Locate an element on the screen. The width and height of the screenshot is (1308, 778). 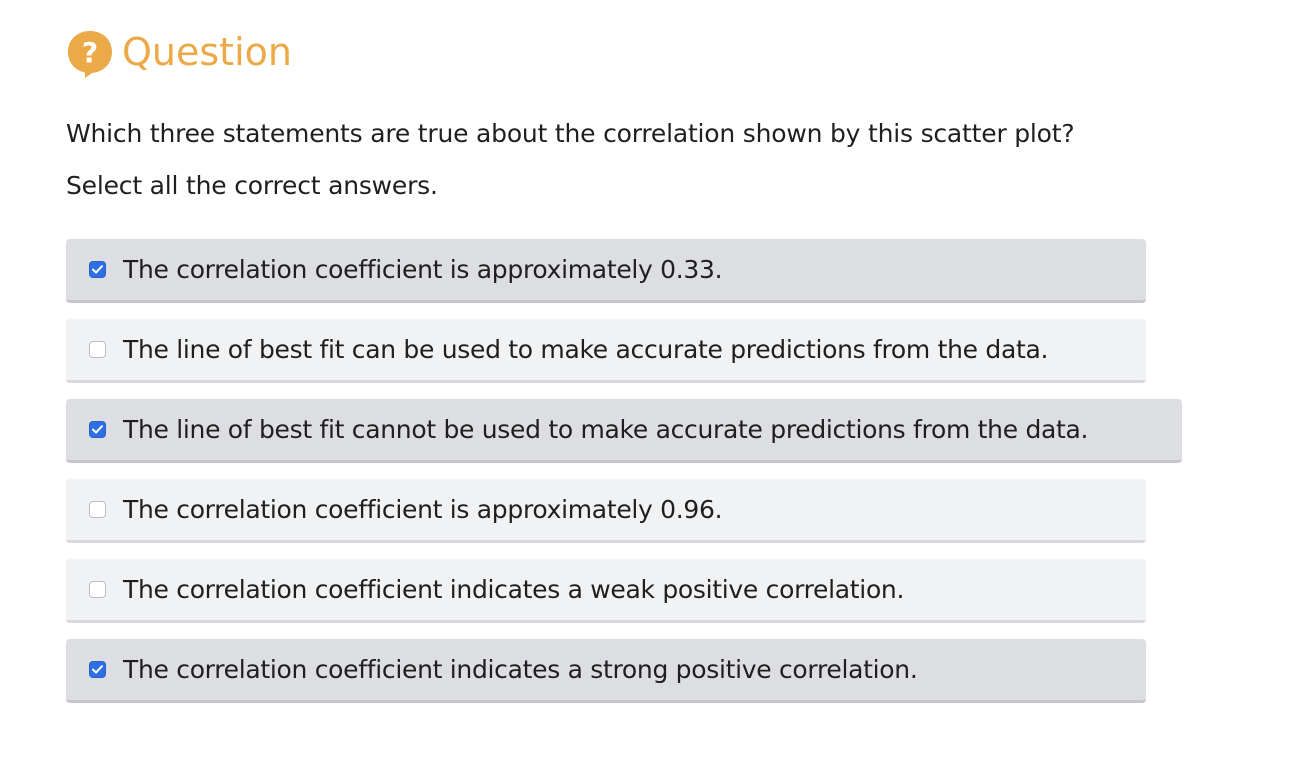
question-instruction: Select all the correct answers. is located at coordinates (252, 185).